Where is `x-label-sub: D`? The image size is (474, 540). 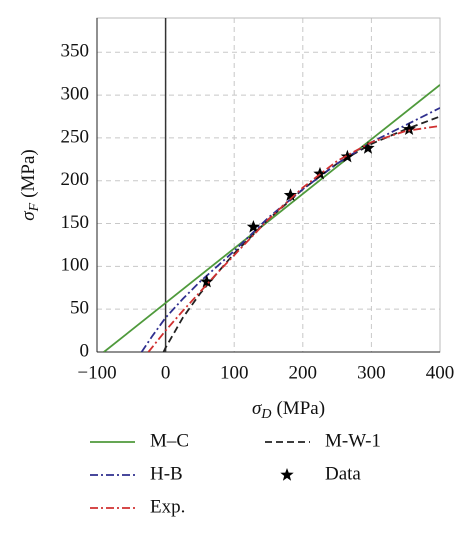
x-label-sub: D is located at coordinates (265, 414).